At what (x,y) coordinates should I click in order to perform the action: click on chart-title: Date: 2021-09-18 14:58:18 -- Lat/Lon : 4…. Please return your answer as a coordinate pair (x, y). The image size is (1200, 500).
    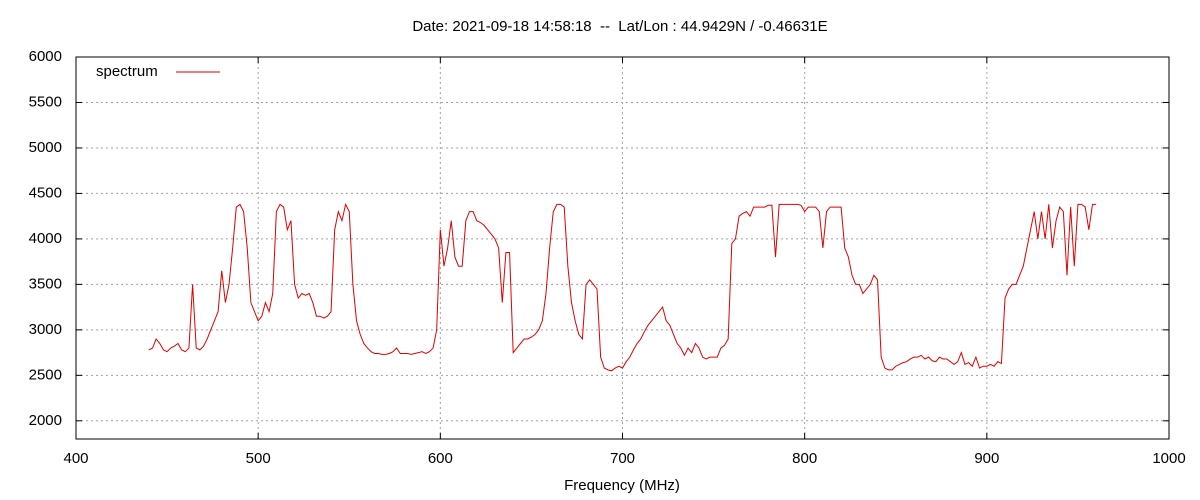
    Looking at the image, I should click on (619, 26).